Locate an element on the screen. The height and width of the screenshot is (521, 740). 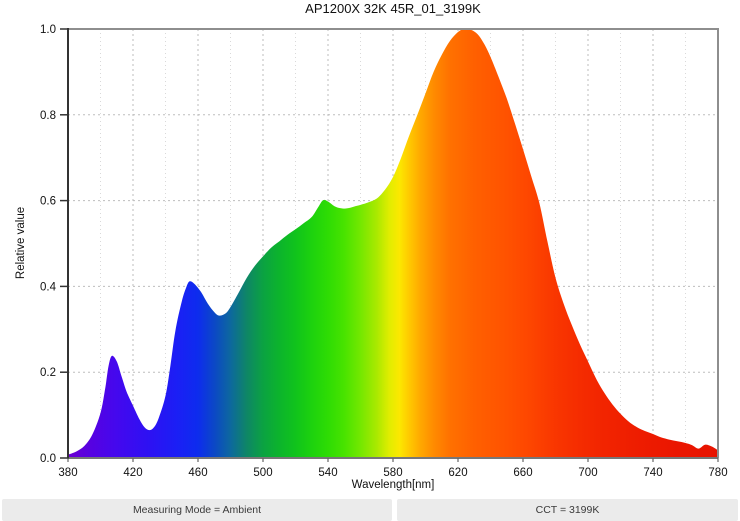
svg-text: 660 is located at coordinates (522, 473).